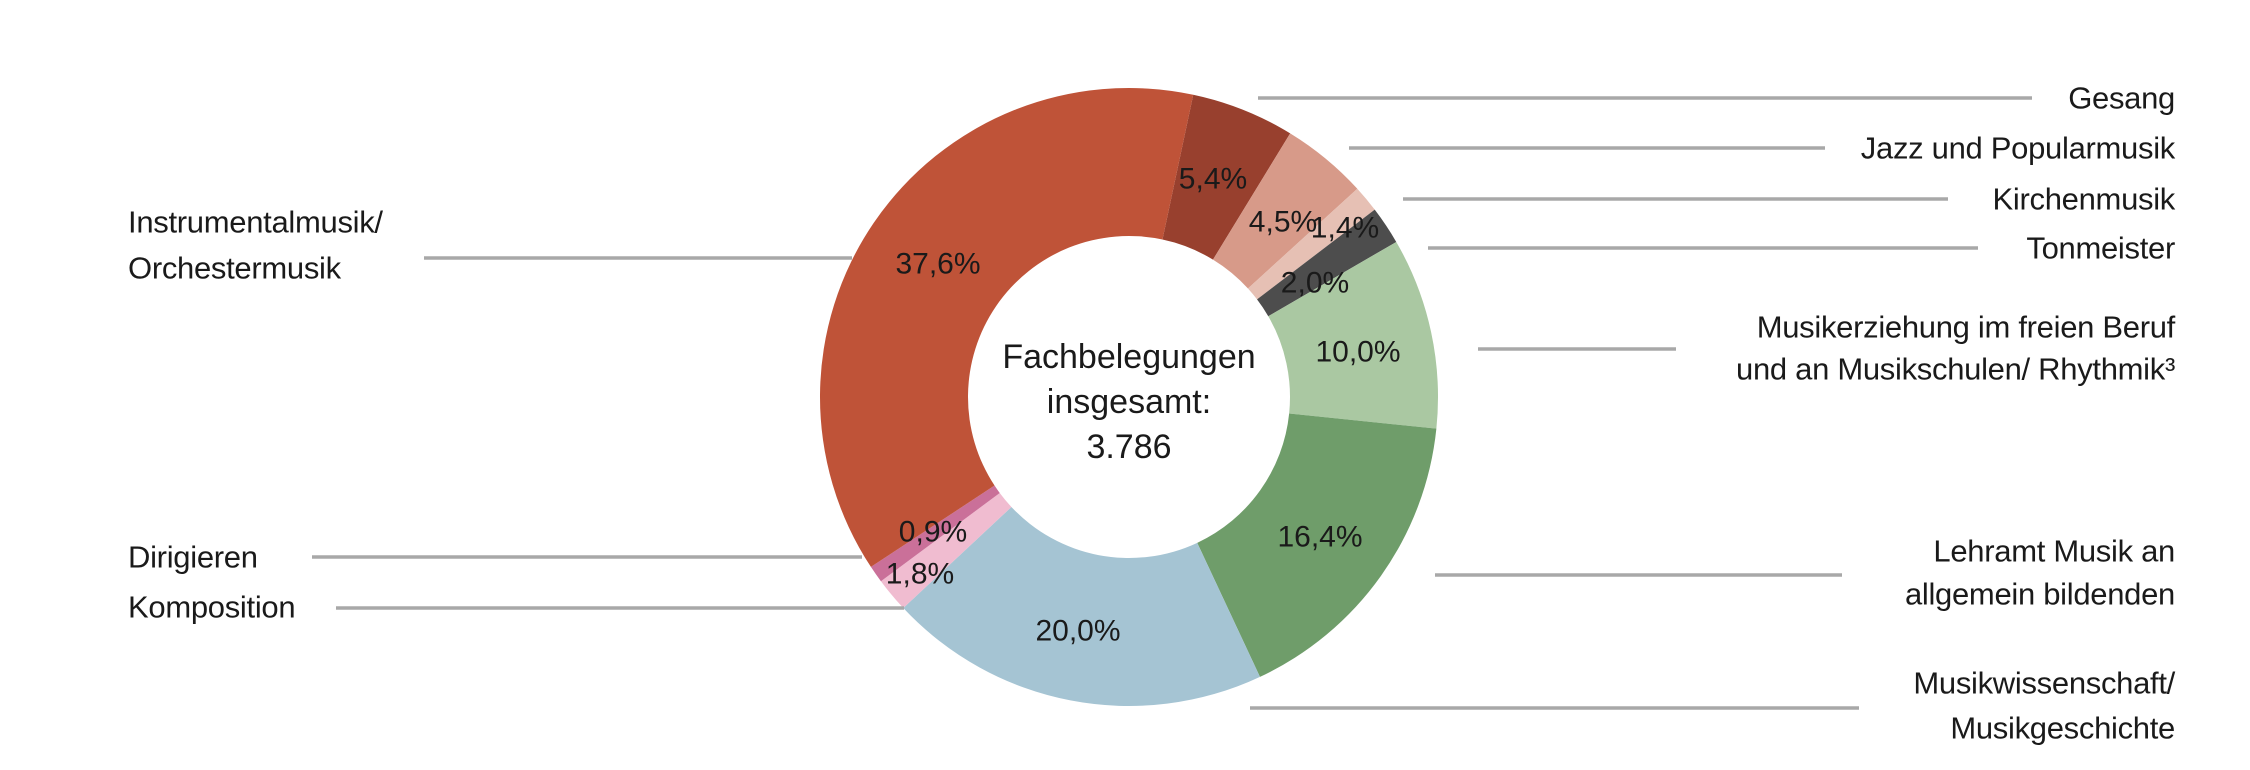  I want to click on slice-musikerziehung, so click(1353, 335).